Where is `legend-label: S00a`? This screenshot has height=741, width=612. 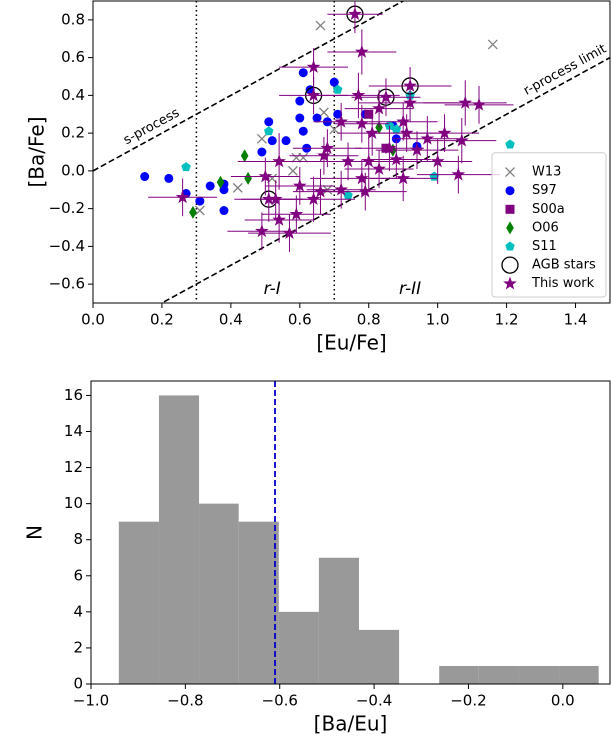 legend-label: S00a is located at coordinates (548, 209).